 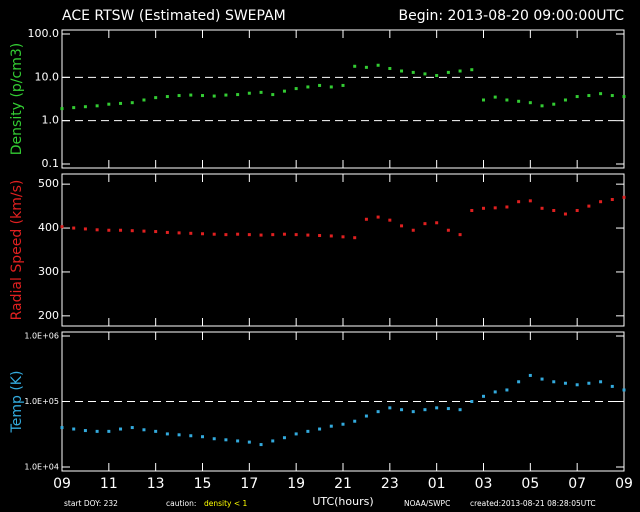 I want to click on x-tick-label: 21, so click(x=343, y=484).